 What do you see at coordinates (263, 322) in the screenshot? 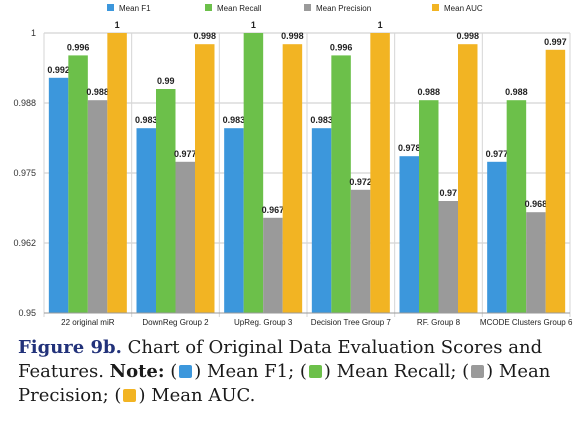
I see `x-tick-label: UpReg. Group 3` at bounding box center [263, 322].